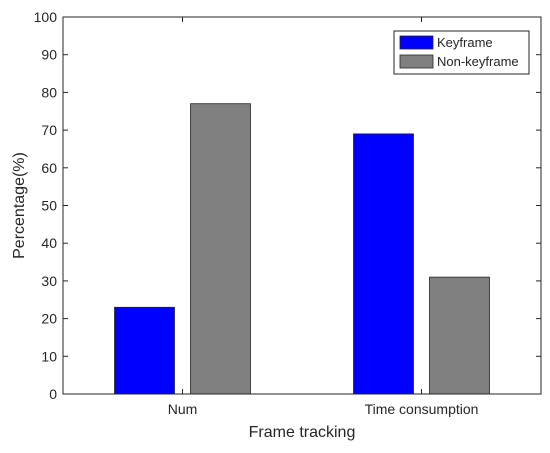 The width and height of the screenshot is (550, 453). I want to click on y-axis-title: Percentage(%), so click(19, 205).